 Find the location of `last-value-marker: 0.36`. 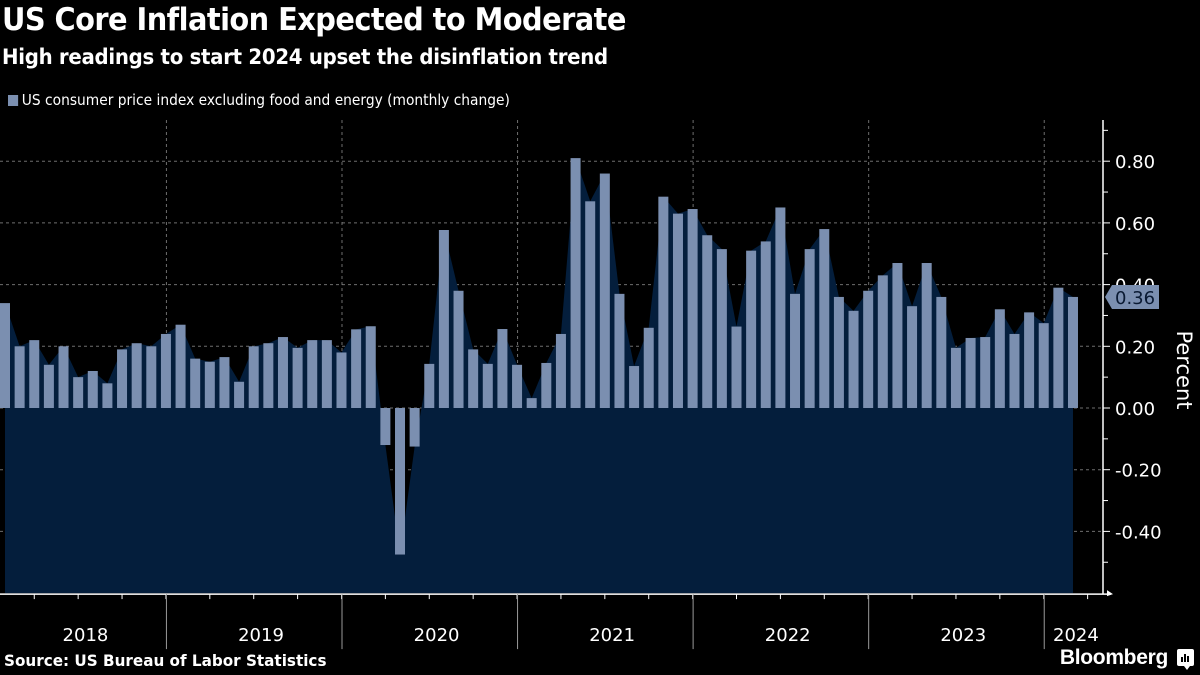

last-value-marker: 0.36 is located at coordinates (1132, 296).